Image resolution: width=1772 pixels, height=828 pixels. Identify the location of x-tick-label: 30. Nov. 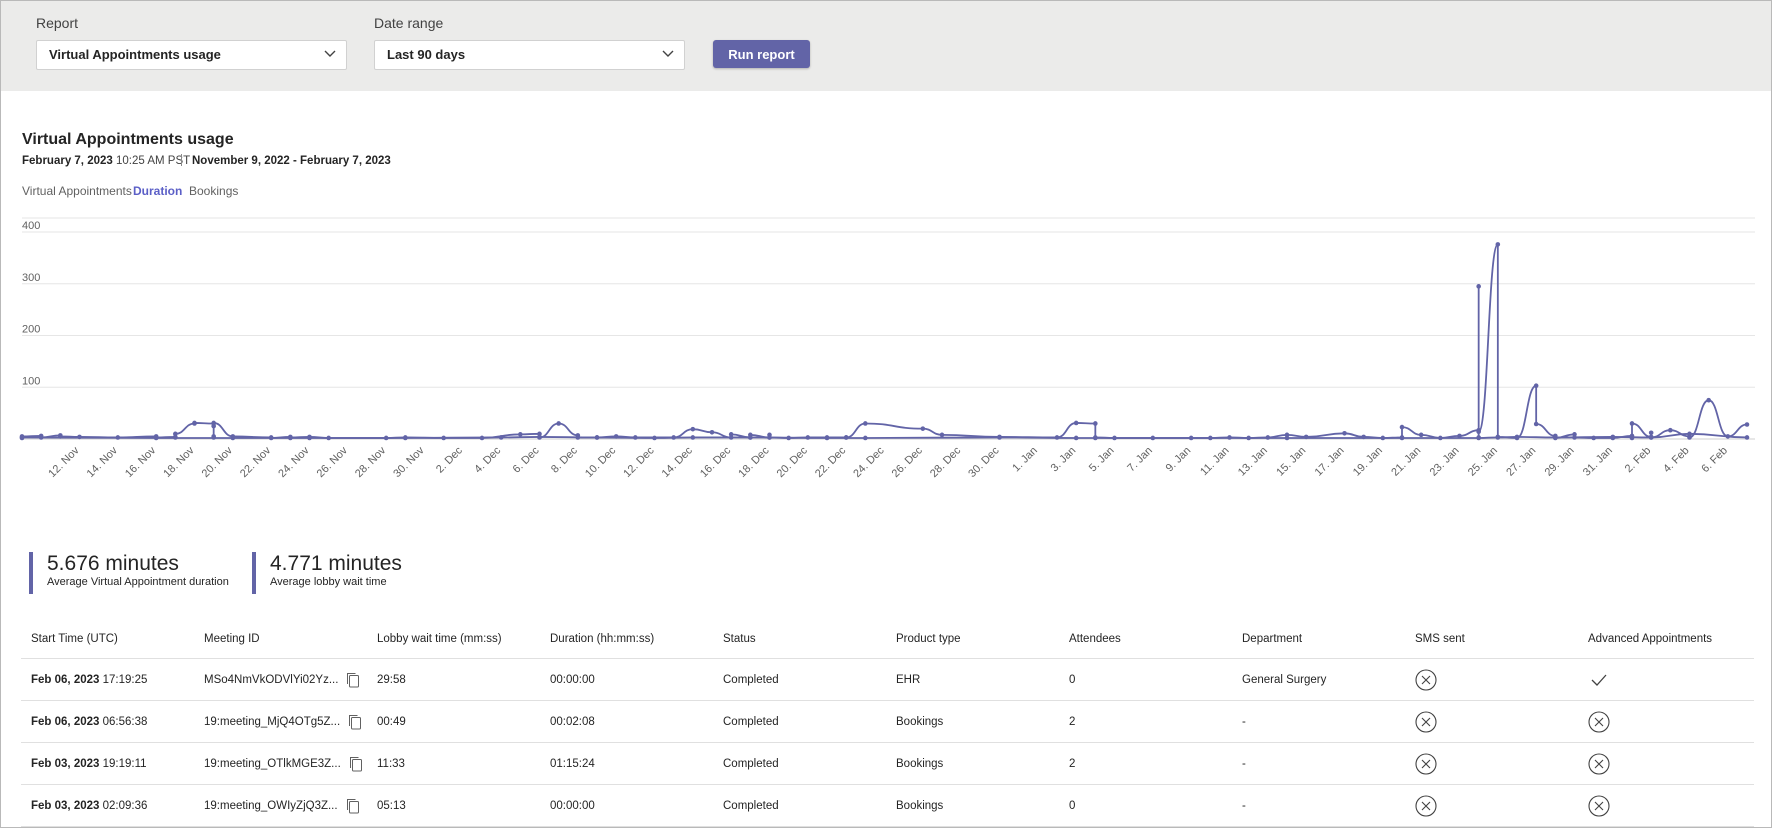
(409, 462).